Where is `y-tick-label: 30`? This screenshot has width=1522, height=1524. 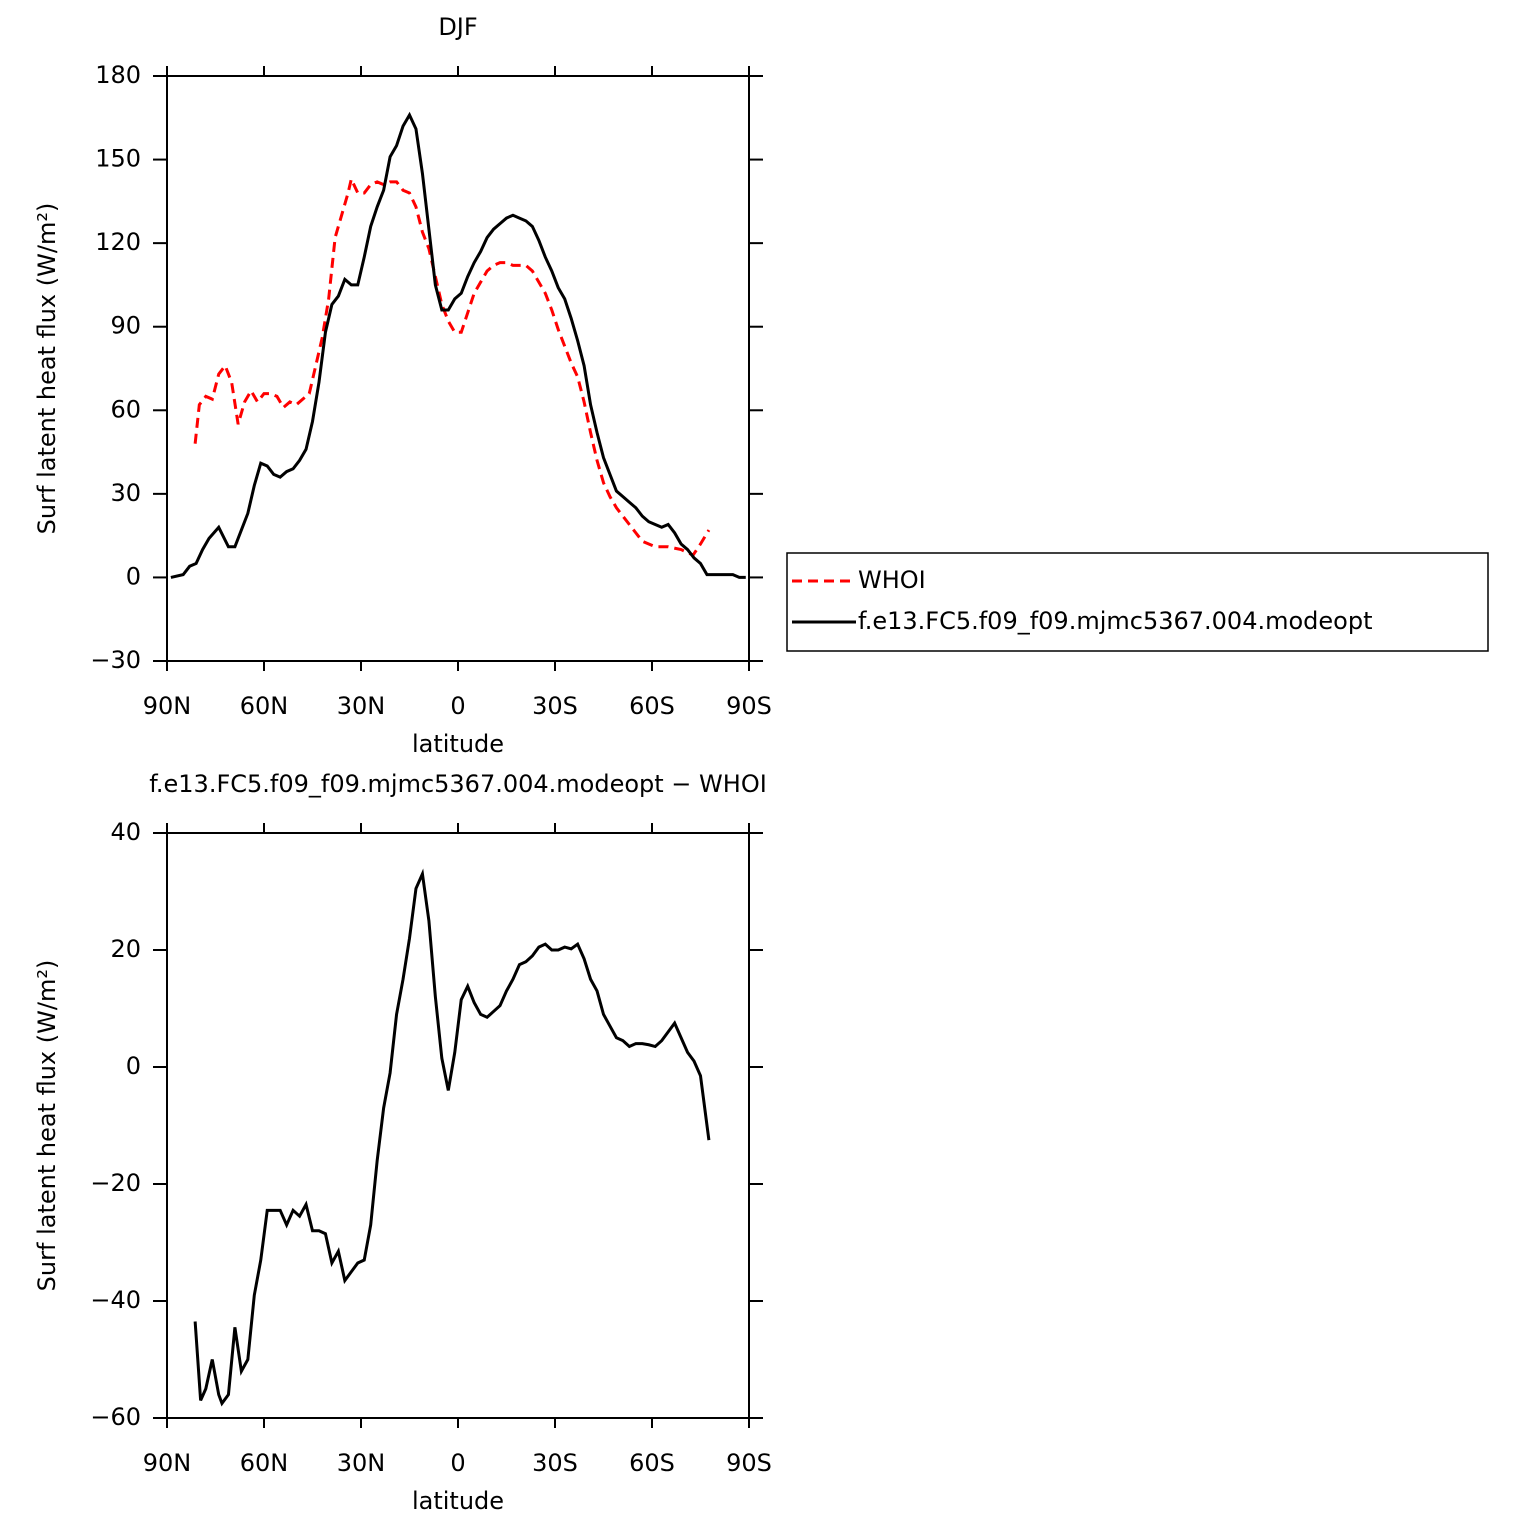
y-tick-label: 30 is located at coordinates (125, 493).